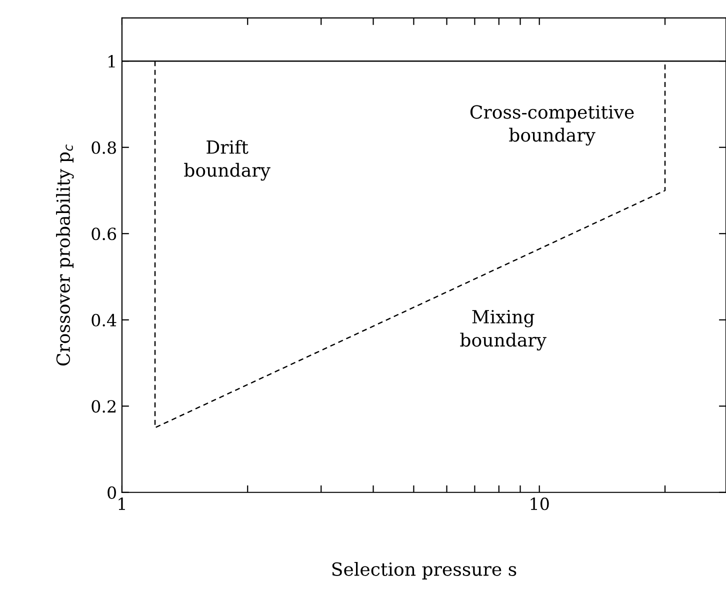  I want to click on annotation: Cross-competitive boundary, so click(552, 125).